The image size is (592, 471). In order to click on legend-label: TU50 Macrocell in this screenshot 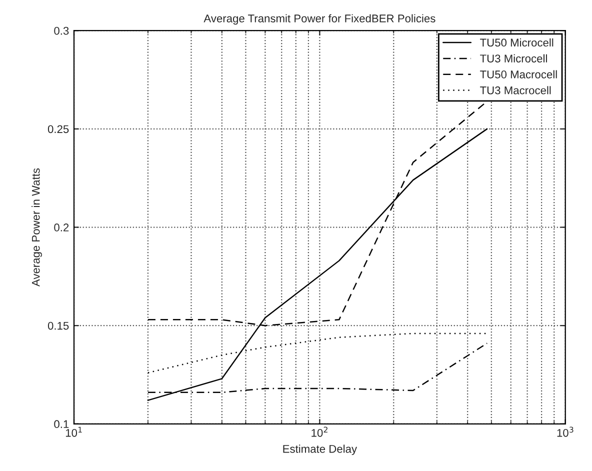, I will do `click(518, 74)`.